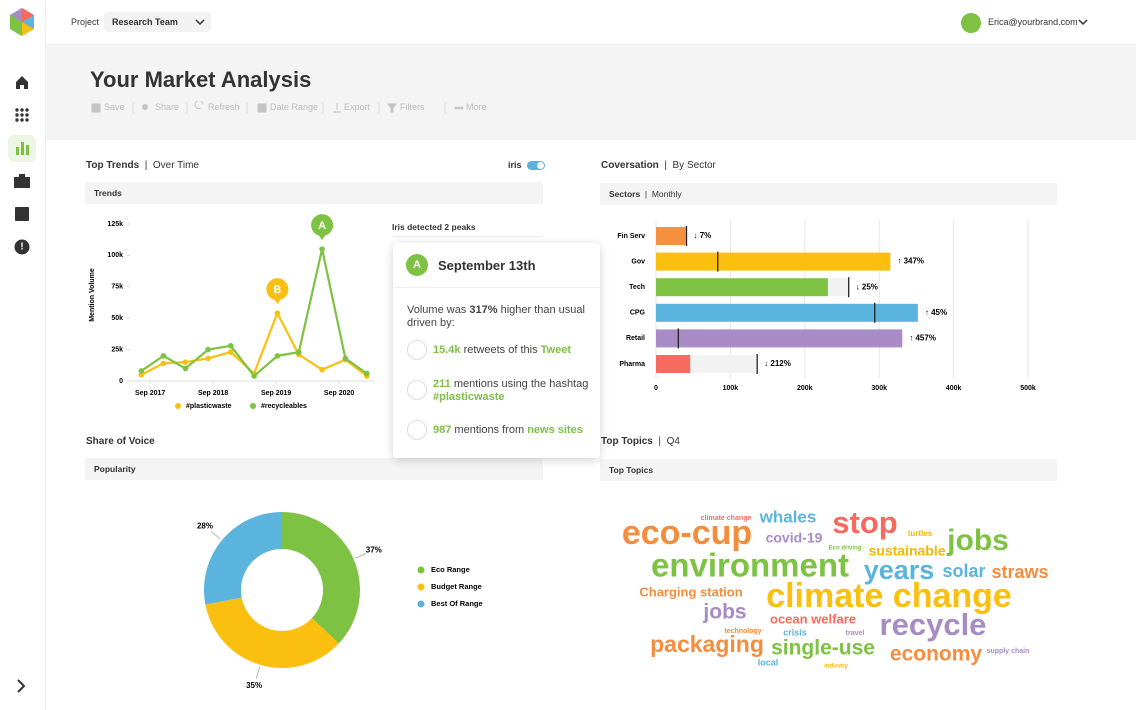 Image resolution: width=1136 pixels, height=710 pixels. Describe the element at coordinates (22, 214) in the screenshot. I see `report-icon` at that location.